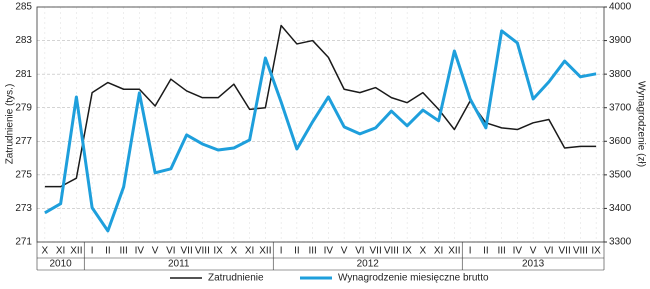 This screenshot has width=650, height=289. What do you see at coordinates (23, 7) in the screenshot?
I see `y-tick-label: 285` at bounding box center [23, 7].